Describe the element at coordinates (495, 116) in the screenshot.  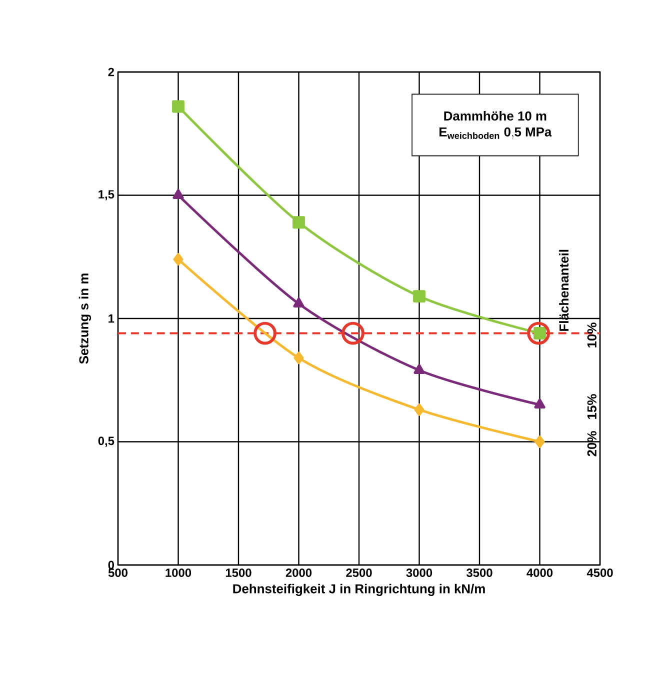
I see `annotation: Dammhöhe 10 m` at that location.